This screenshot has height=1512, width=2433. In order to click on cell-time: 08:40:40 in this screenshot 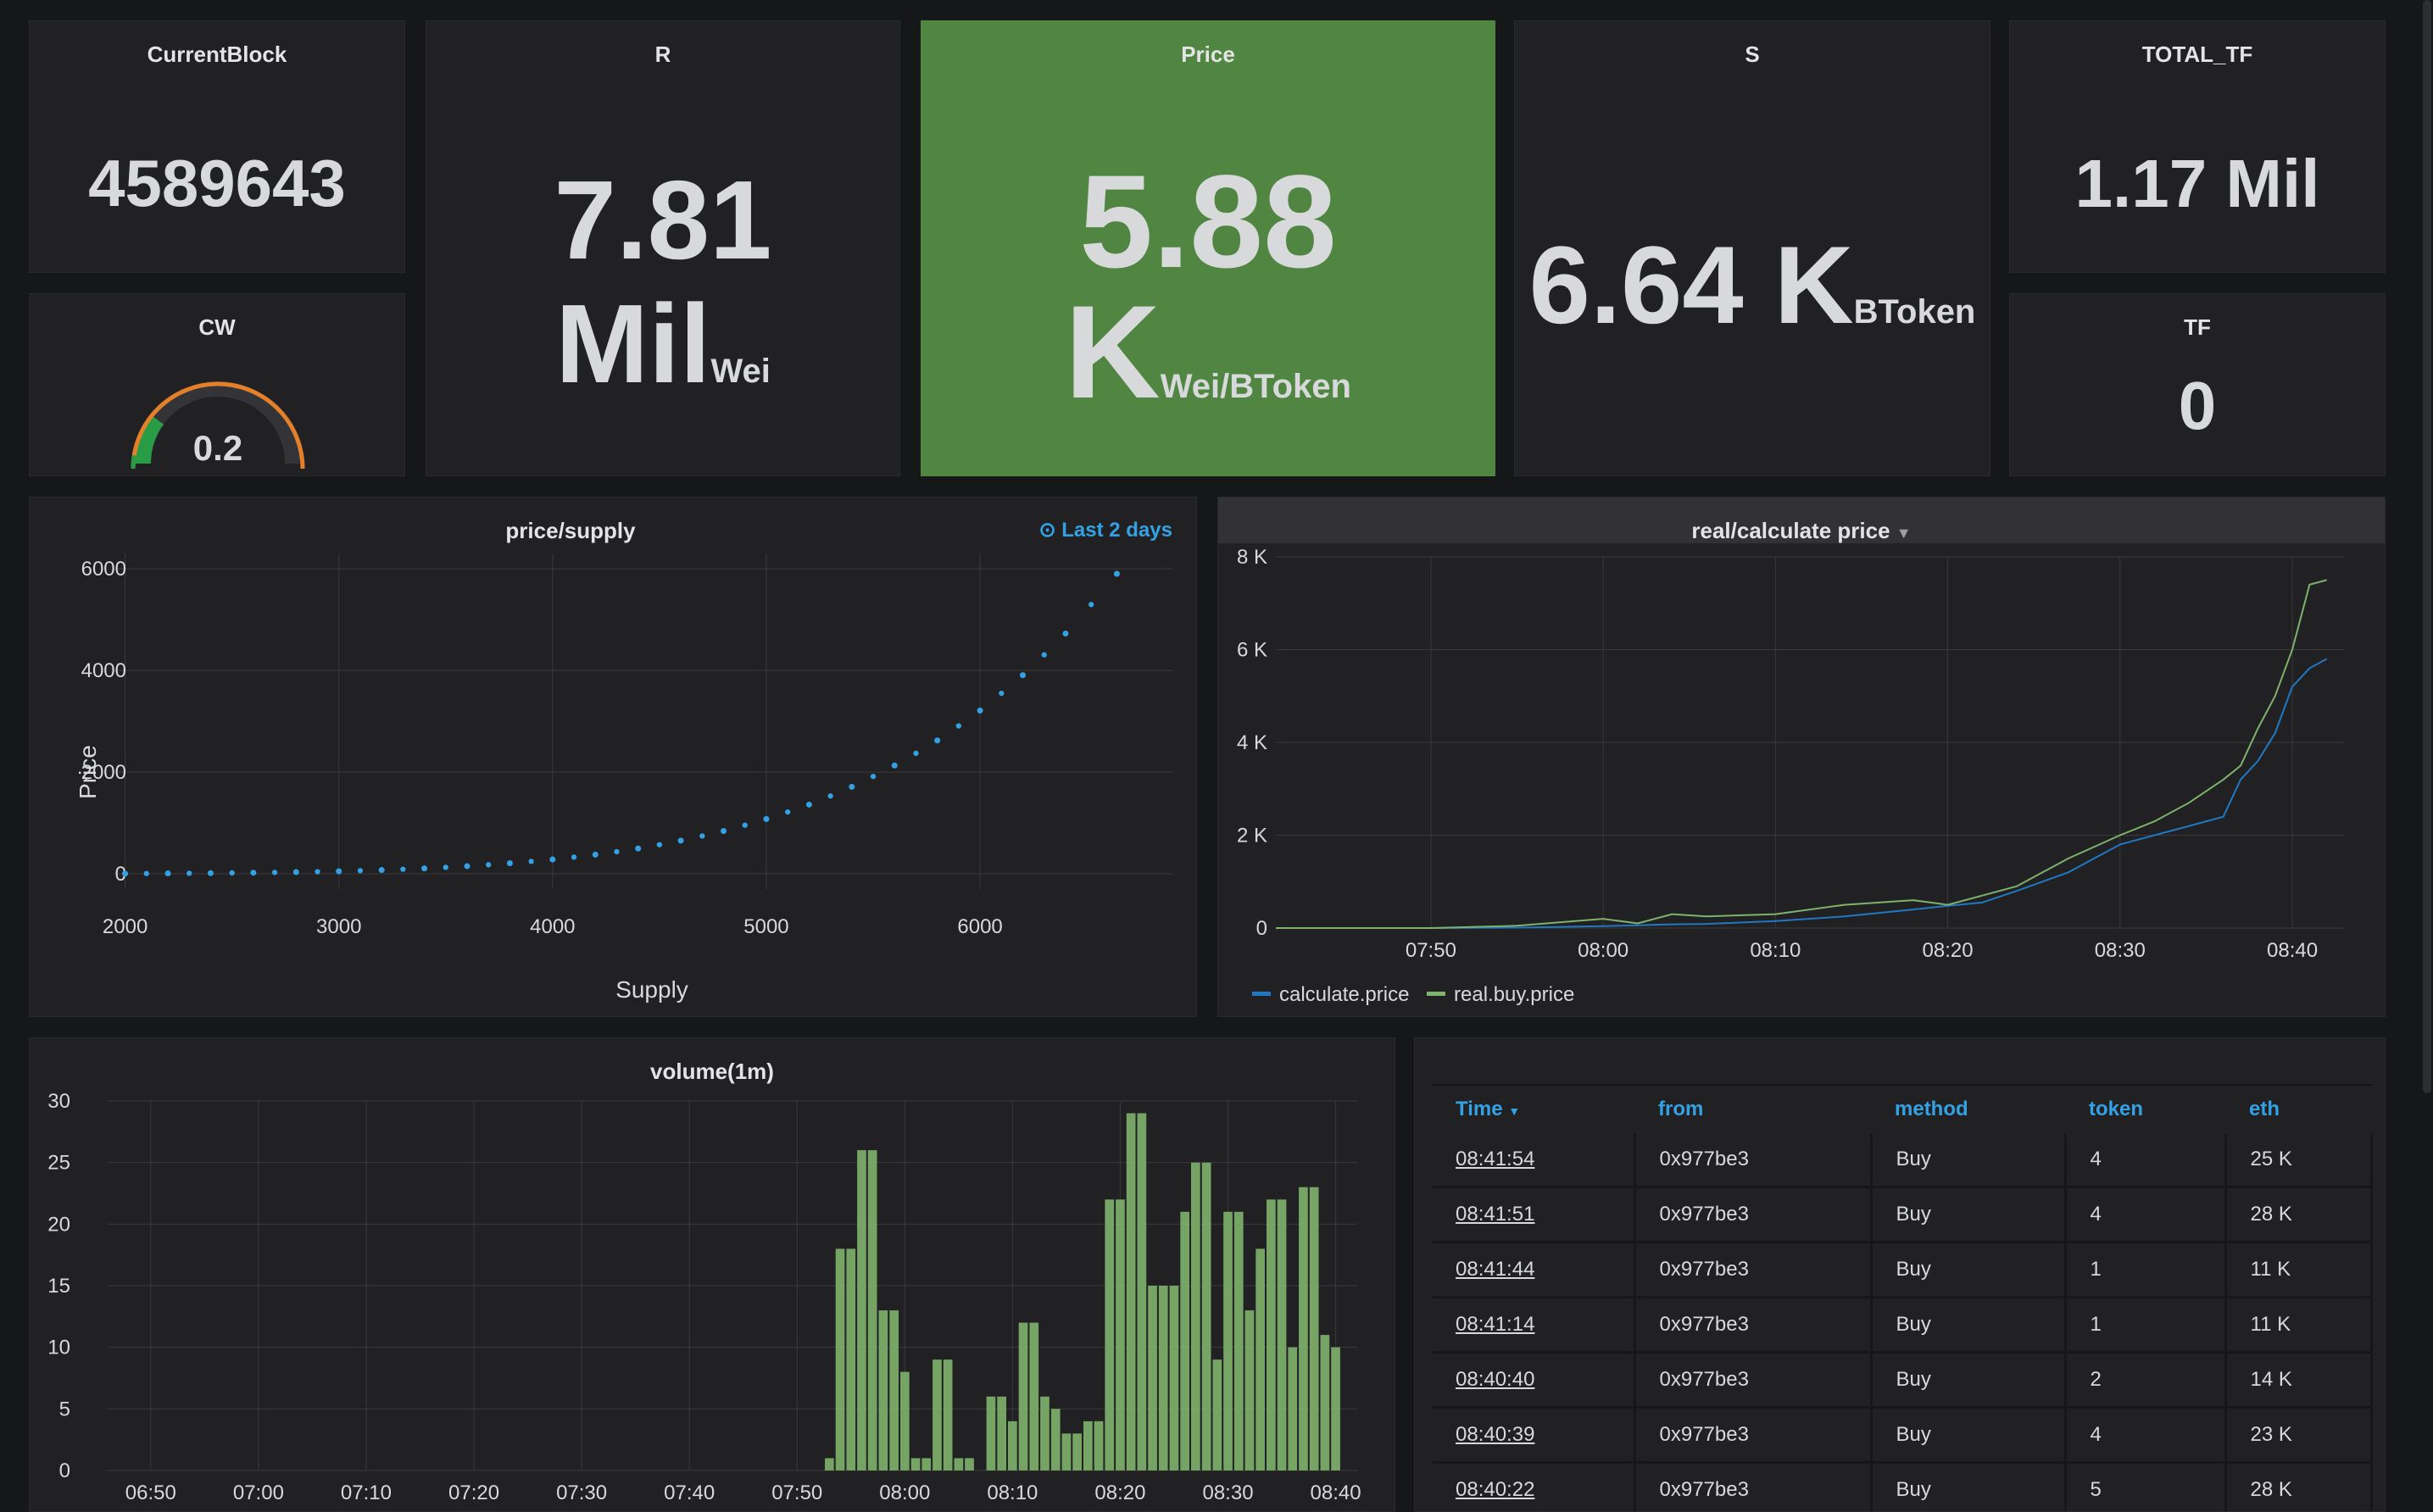, I will do `click(1533, 1381)`.